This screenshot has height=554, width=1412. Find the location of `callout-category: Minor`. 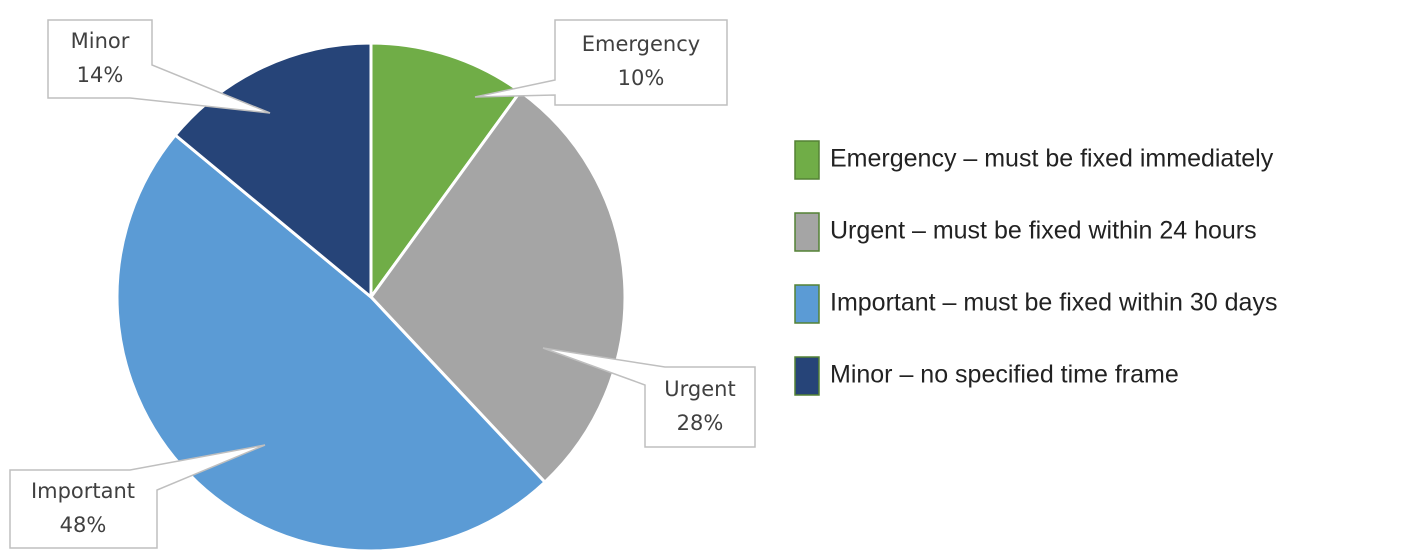

callout-category: Minor is located at coordinates (100, 41).